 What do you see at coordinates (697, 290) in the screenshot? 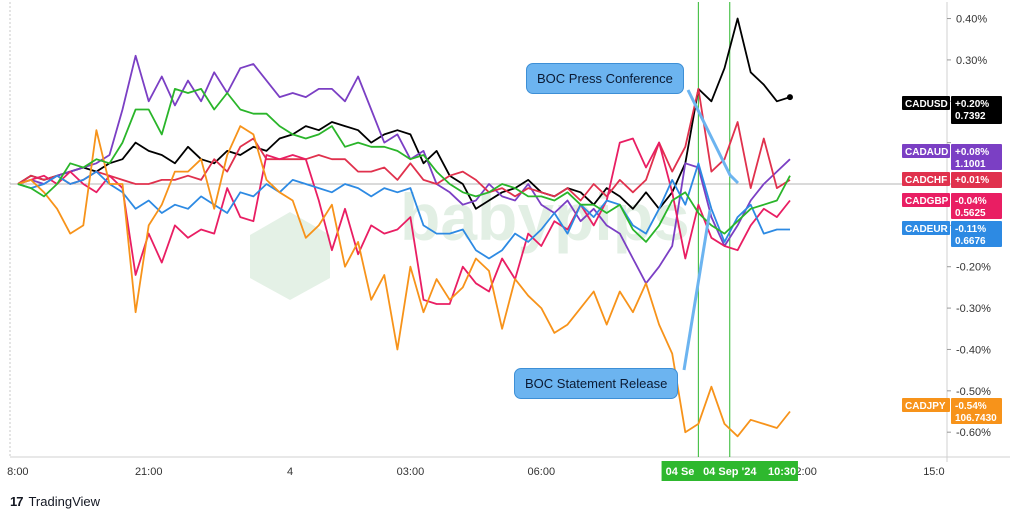
I see `statement-release-pointer` at bounding box center [697, 290].